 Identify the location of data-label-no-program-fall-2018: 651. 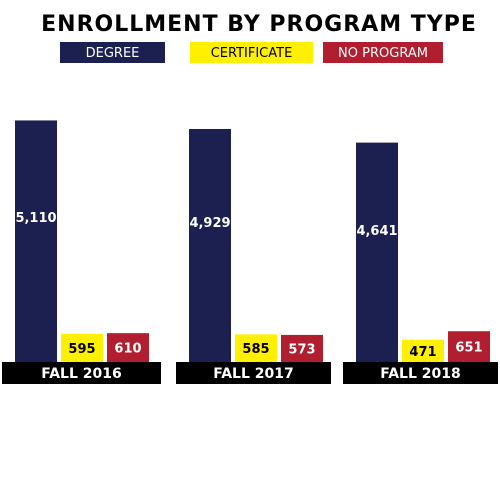
(468, 348).